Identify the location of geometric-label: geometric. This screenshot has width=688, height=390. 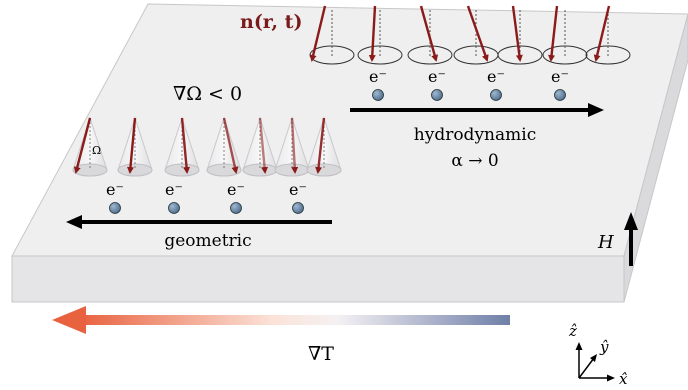
(207, 241).